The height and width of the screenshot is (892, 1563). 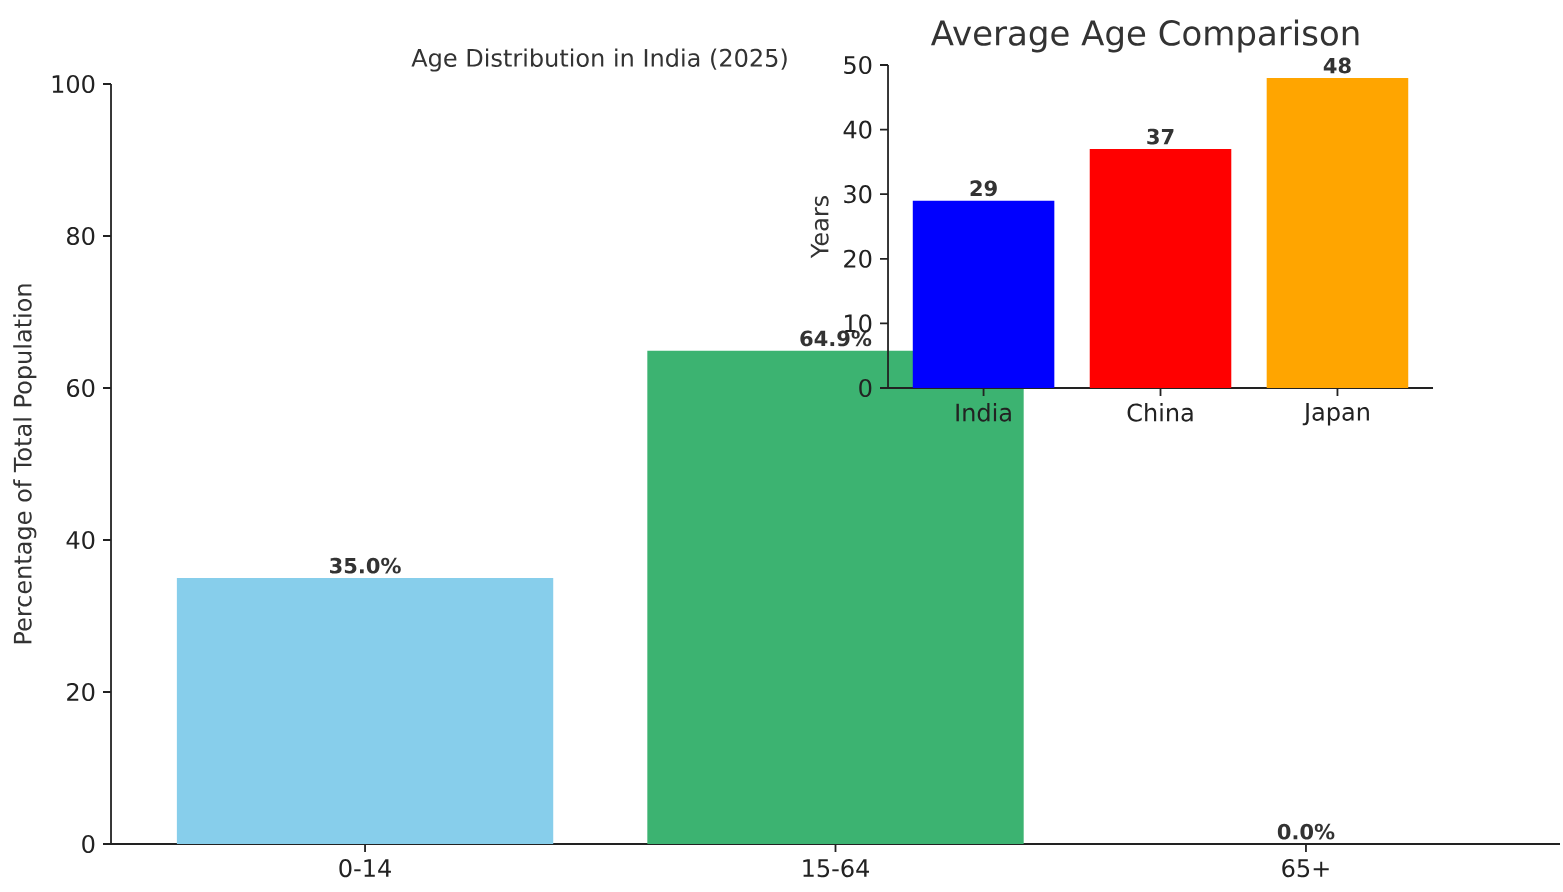 What do you see at coordinates (836, 868) in the screenshot?
I see `x-tick-label: 15-64` at bounding box center [836, 868].